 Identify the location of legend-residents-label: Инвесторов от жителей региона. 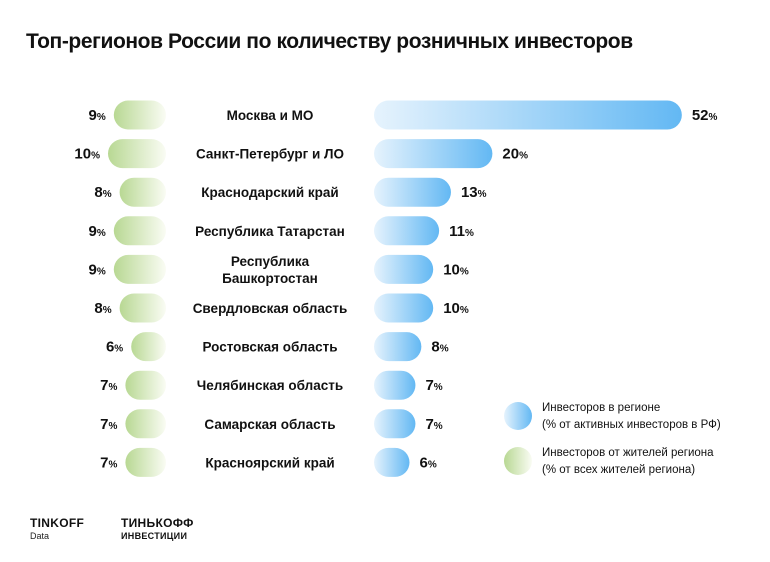
(628, 453).